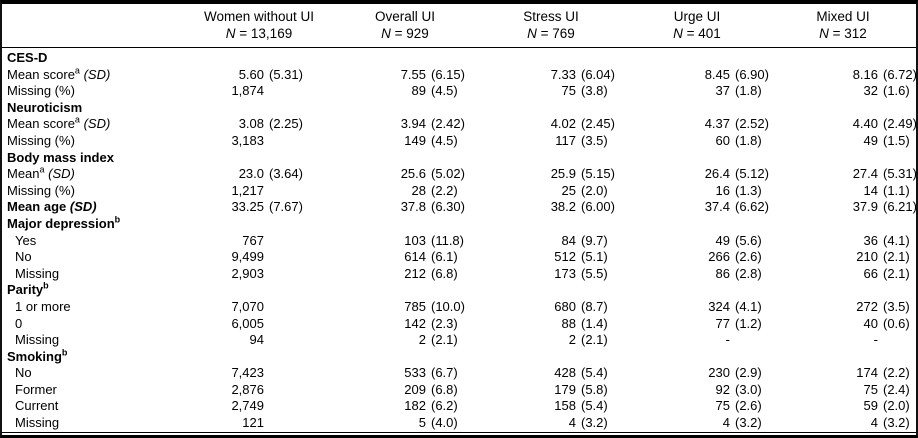 Image resolution: width=918 pixels, height=438 pixels. What do you see at coordinates (565, 406) in the screenshot?
I see `cell-value: 158` at bounding box center [565, 406].